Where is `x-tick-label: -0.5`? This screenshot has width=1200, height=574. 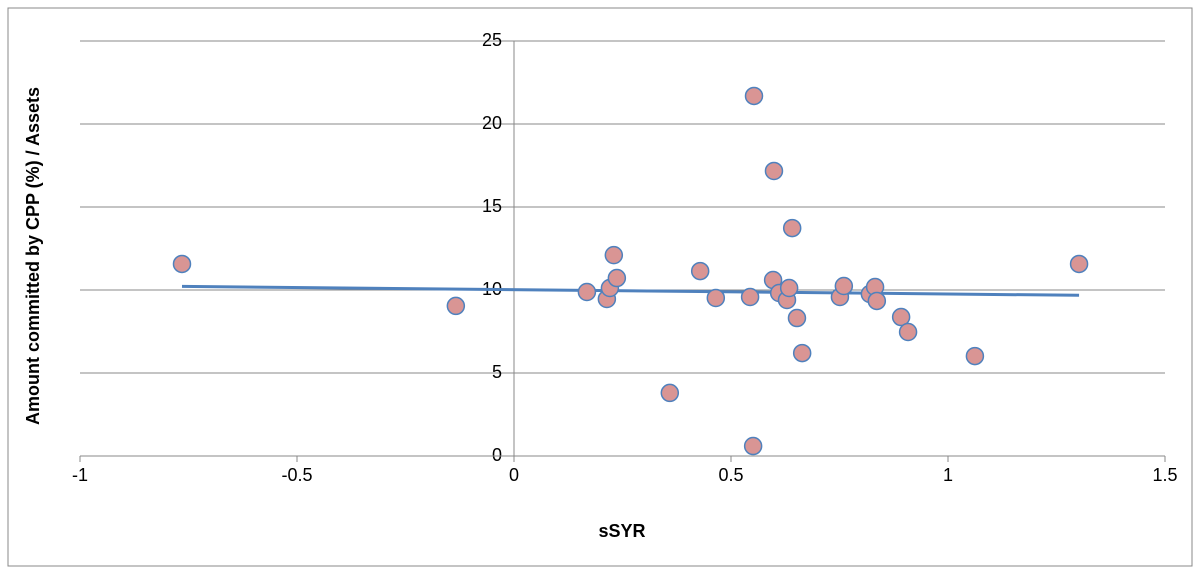 x-tick-label: -0.5 is located at coordinates (296, 475).